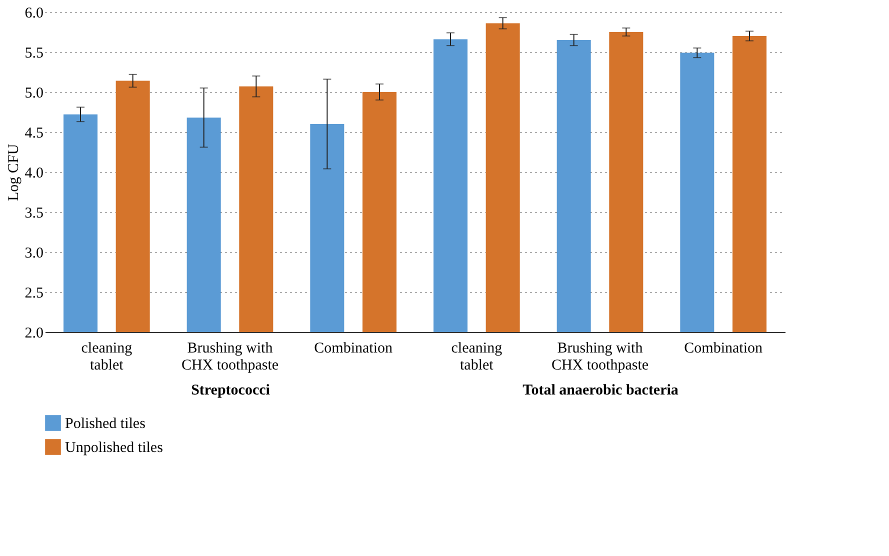 The width and height of the screenshot is (889, 556). I want to click on legend-label: Polished tiles, so click(105, 424).